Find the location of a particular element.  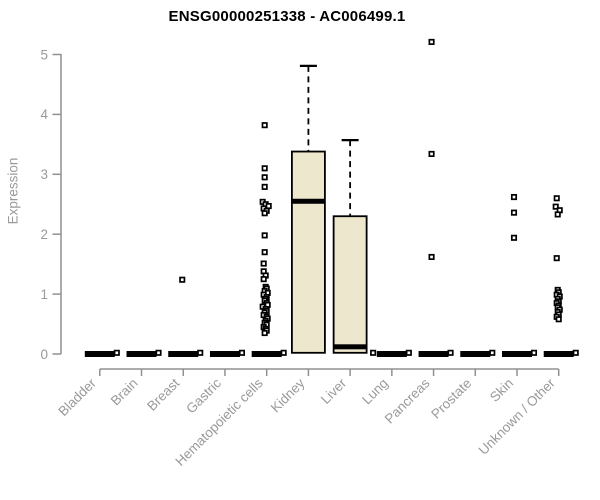

y-tick-label: 3 is located at coordinates (44, 174).